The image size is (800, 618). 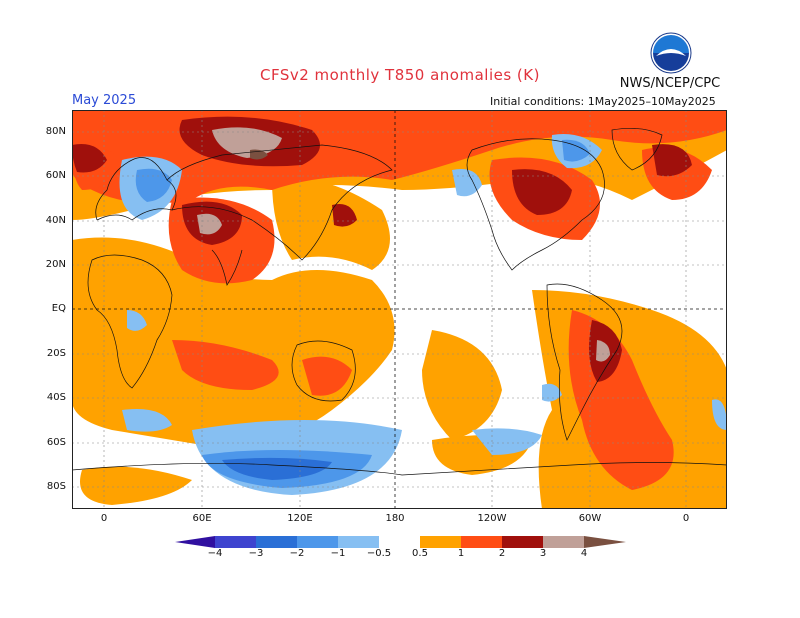 I want to click on forecast-month: May 2025, so click(x=104, y=100).